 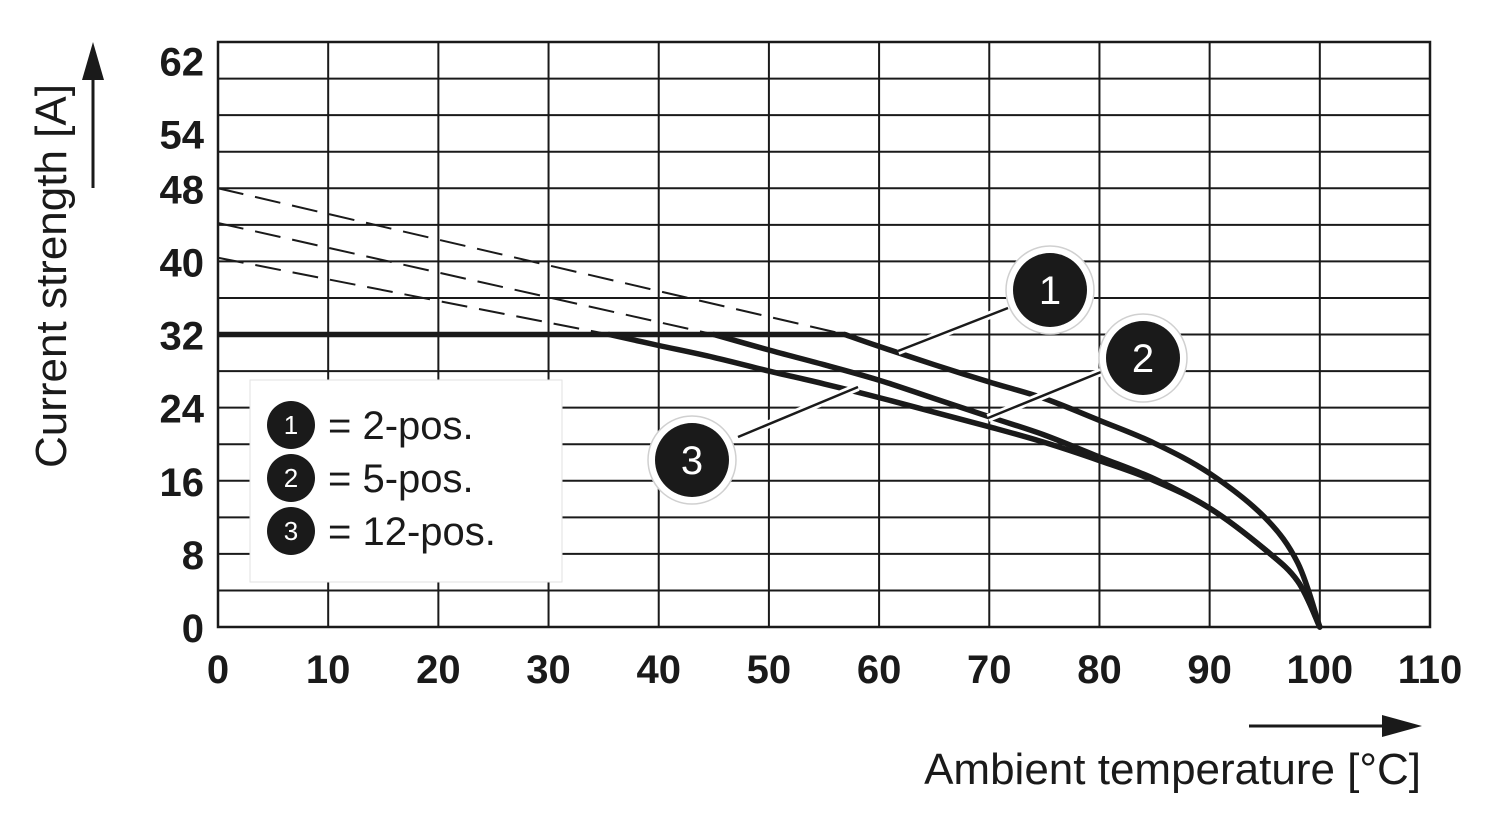 What do you see at coordinates (1402, 726) in the screenshot?
I see `x-axis-arrow-head` at bounding box center [1402, 726].